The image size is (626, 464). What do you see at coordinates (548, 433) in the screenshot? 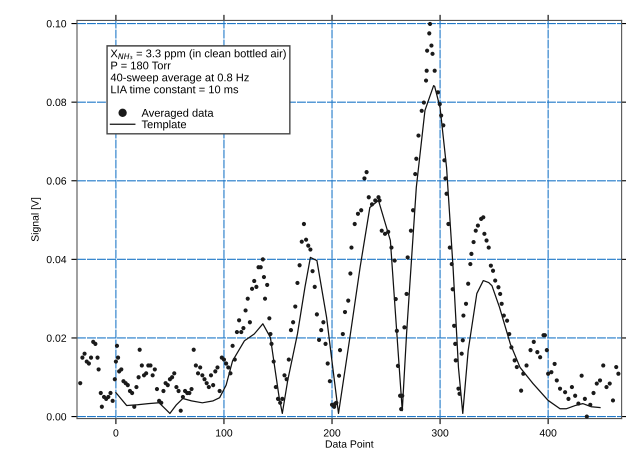
I see `x-tick-label: 400` at bounding box center [548, 433].